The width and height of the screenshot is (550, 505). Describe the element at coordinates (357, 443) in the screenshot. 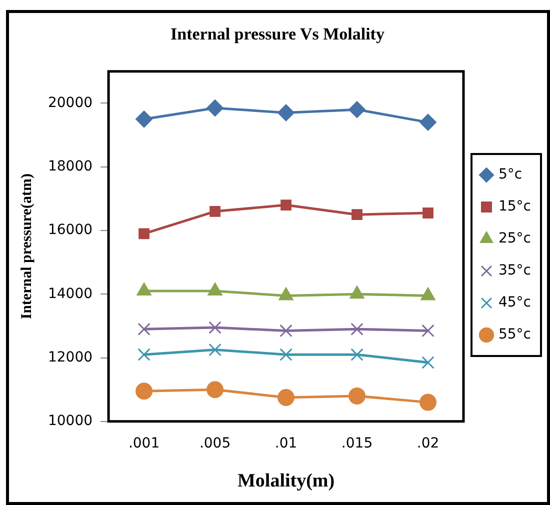

I see `x-tick-label: .015` at that location.